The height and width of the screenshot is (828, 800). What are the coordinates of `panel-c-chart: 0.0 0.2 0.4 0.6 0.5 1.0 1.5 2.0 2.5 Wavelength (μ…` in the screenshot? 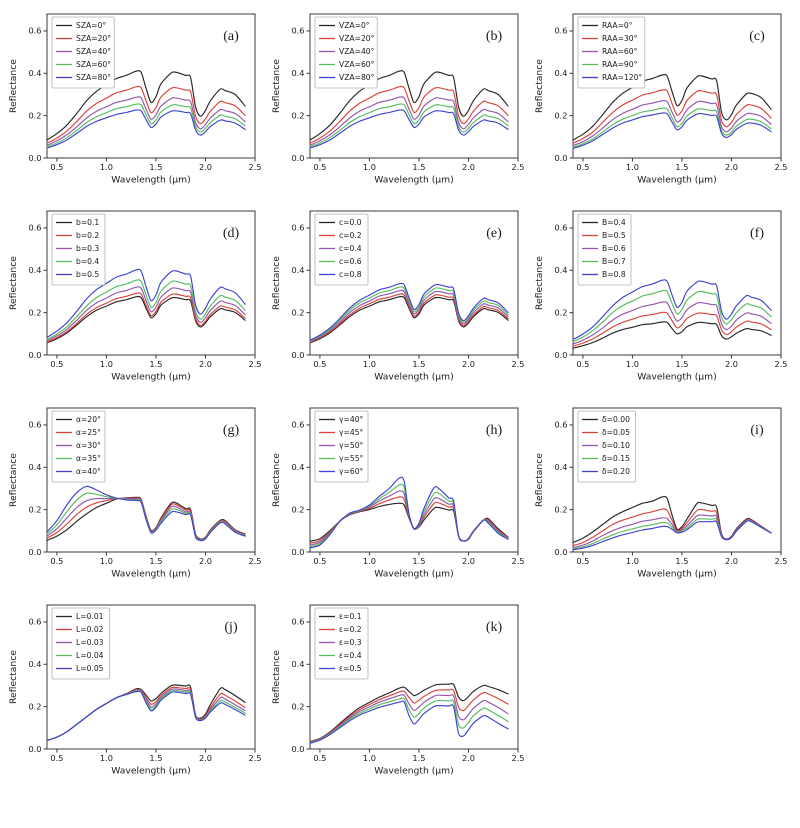 It's located at (661, 99).